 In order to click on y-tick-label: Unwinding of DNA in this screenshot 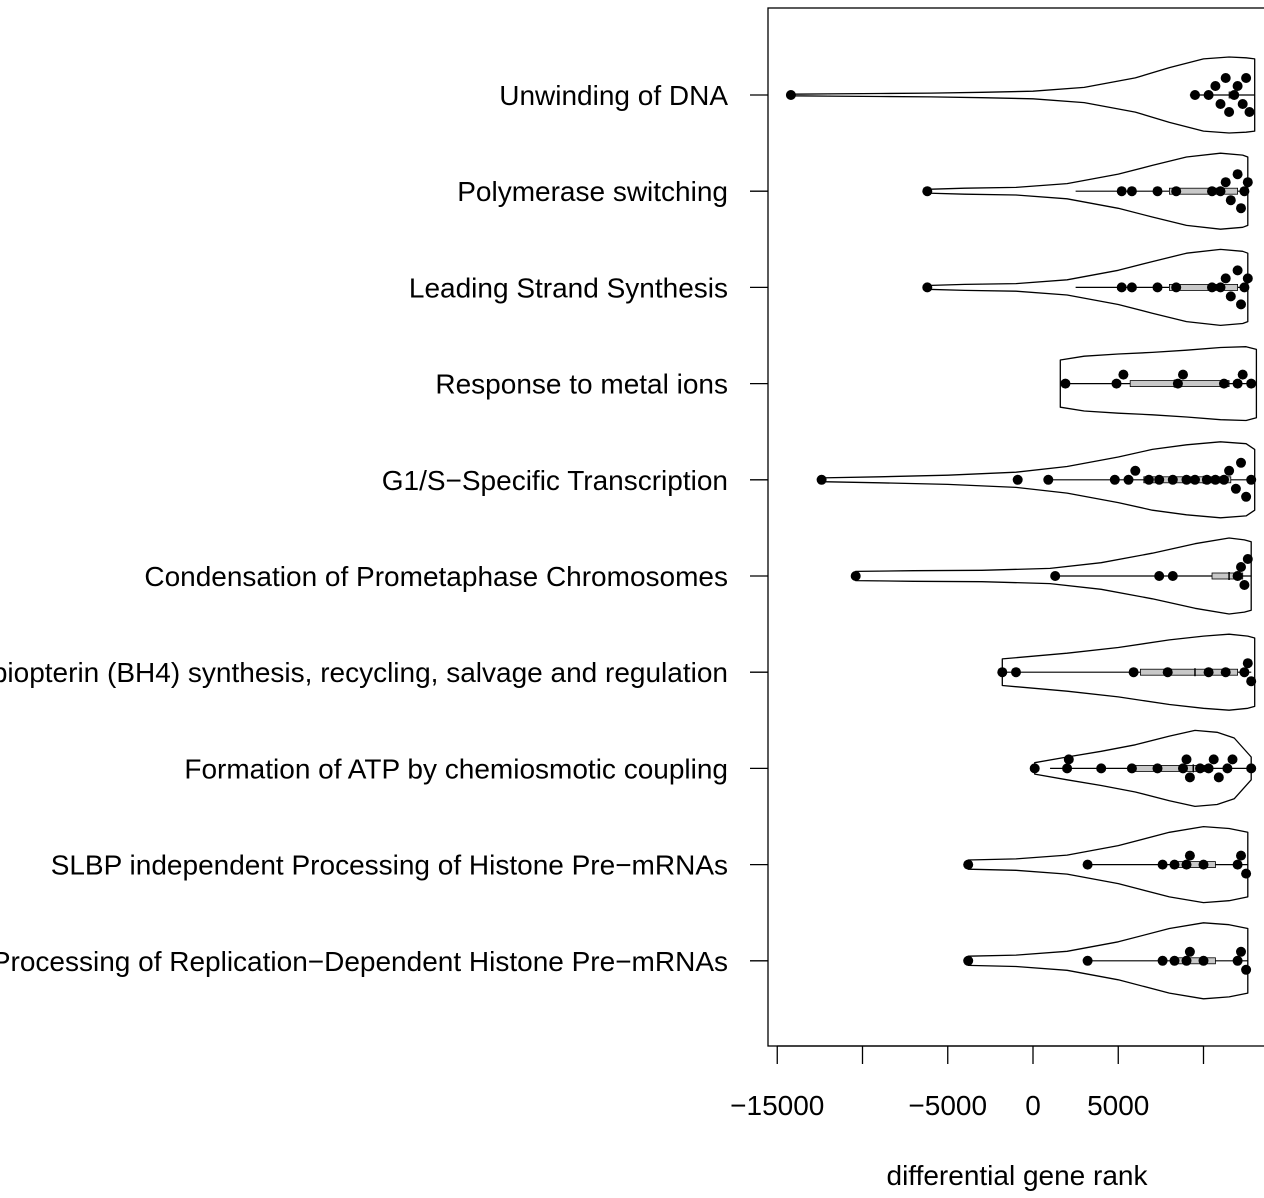, I will do `click(613, 95)`.